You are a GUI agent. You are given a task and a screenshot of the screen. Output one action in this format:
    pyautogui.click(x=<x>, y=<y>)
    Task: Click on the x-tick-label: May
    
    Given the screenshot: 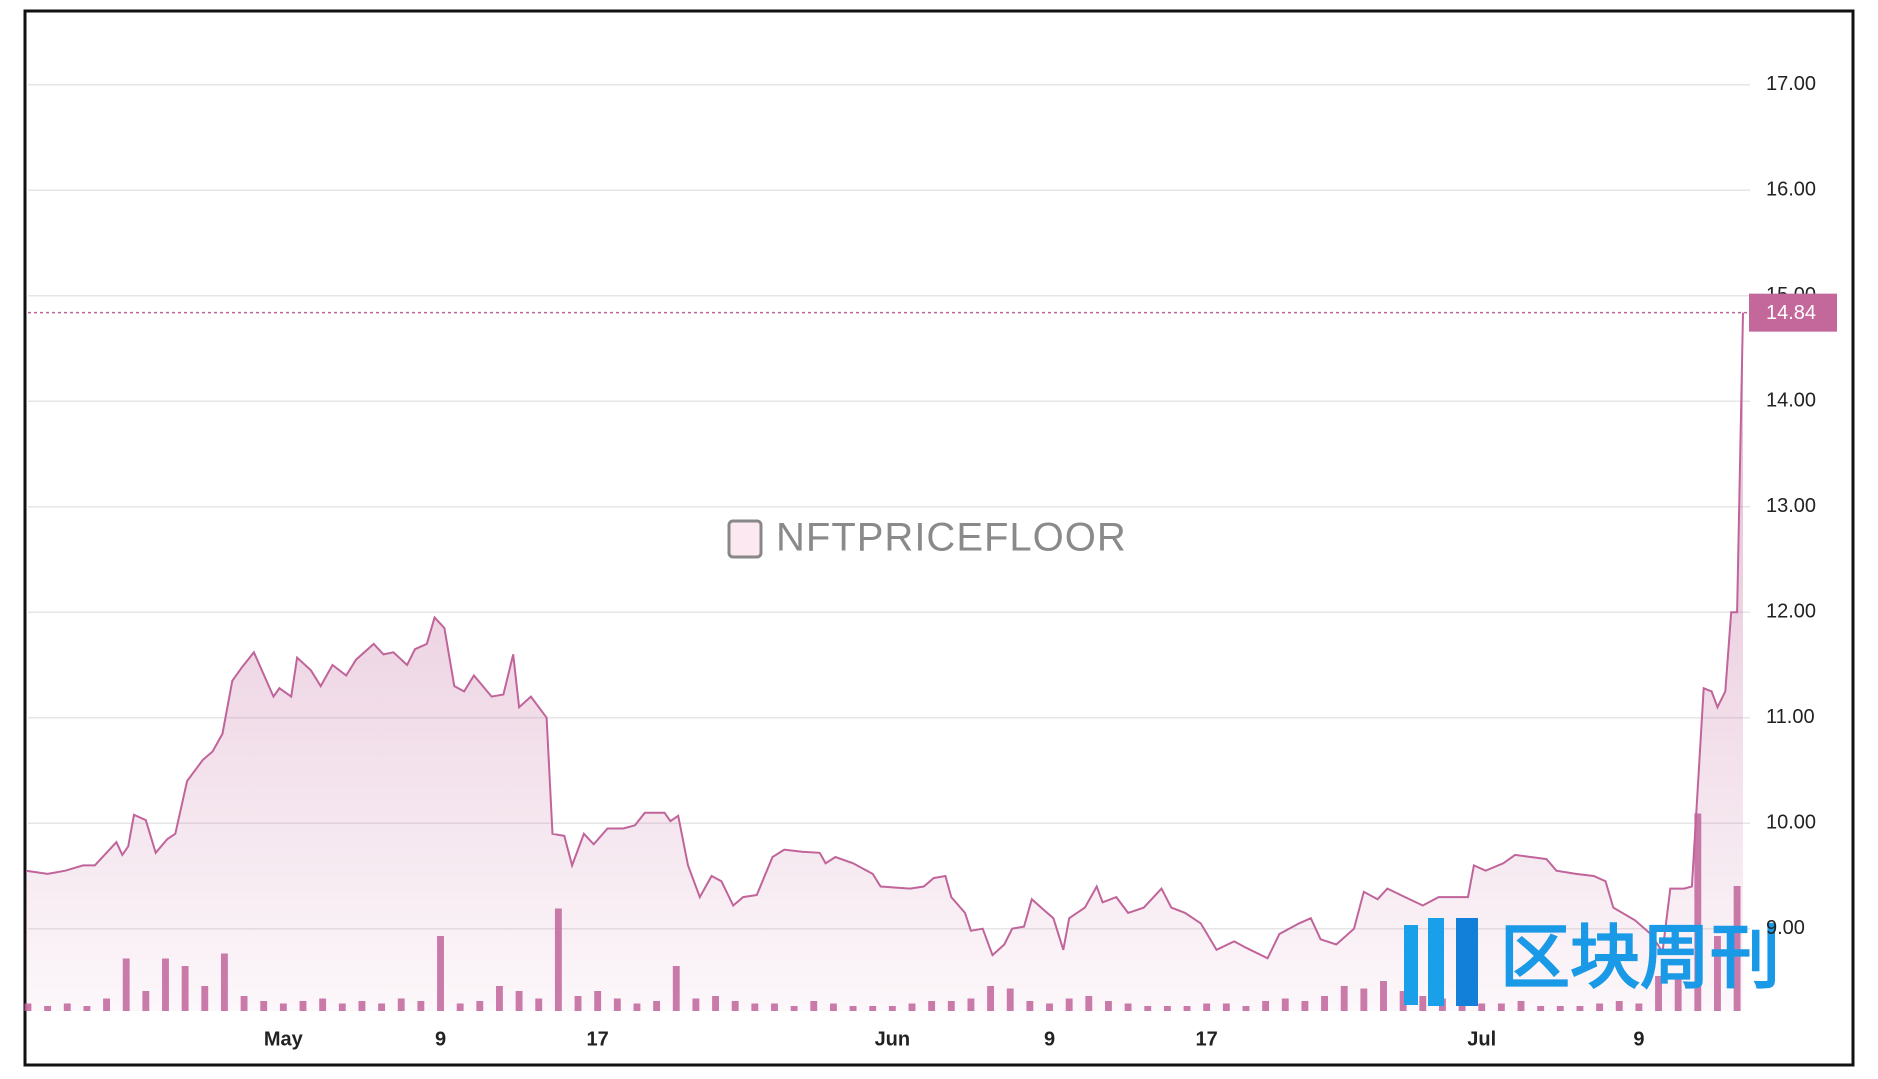 What is the action you would take?
    pyautogui.click(x=284, y=1039)
    